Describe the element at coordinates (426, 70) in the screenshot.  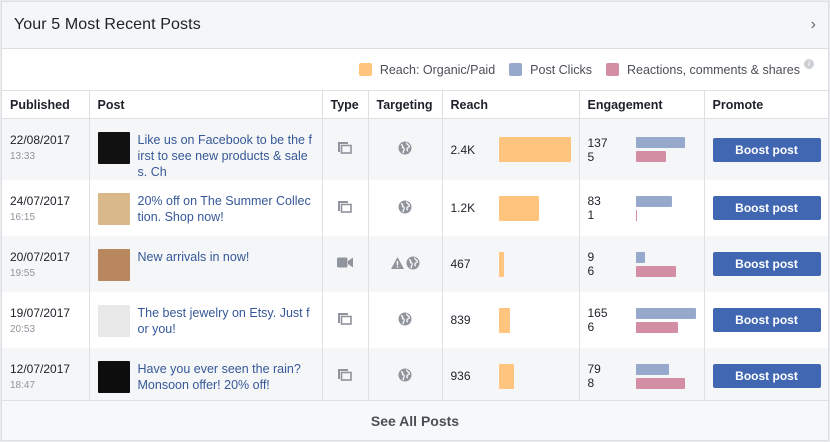
I see `legend-item-reach: Reach: Organic/Paid` at that location.